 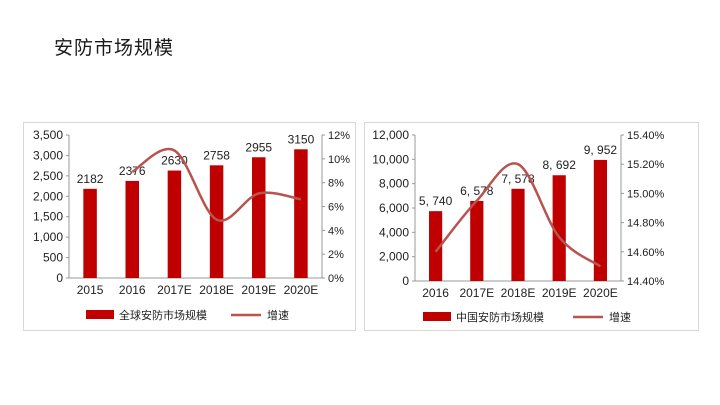 What do you see at coordinates (500, 317) in the screenshot?
I see `legend-label-bar: 中国安防市场规模` at bounding box center [500, 317].